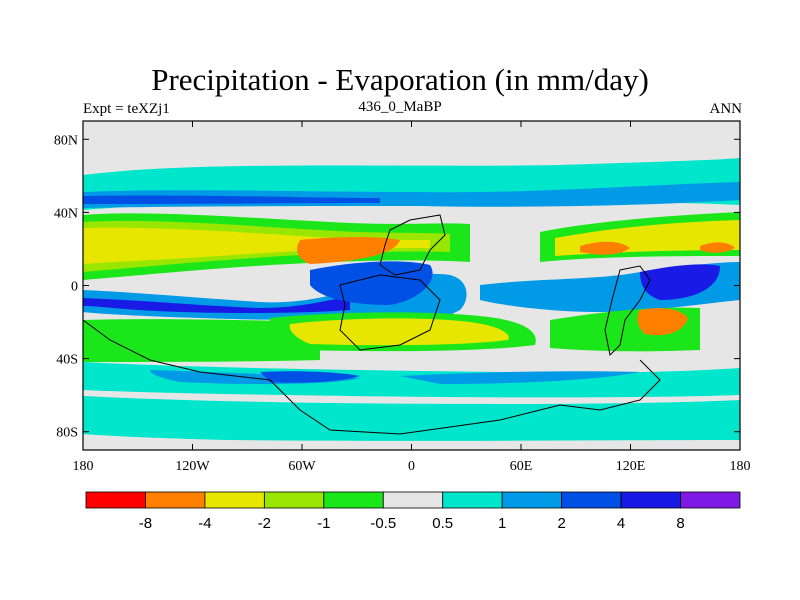 Image resolution: width=800 pixels, height=600 pixels. I want to click on lon-tick-label: 120W, so click(192, 466).